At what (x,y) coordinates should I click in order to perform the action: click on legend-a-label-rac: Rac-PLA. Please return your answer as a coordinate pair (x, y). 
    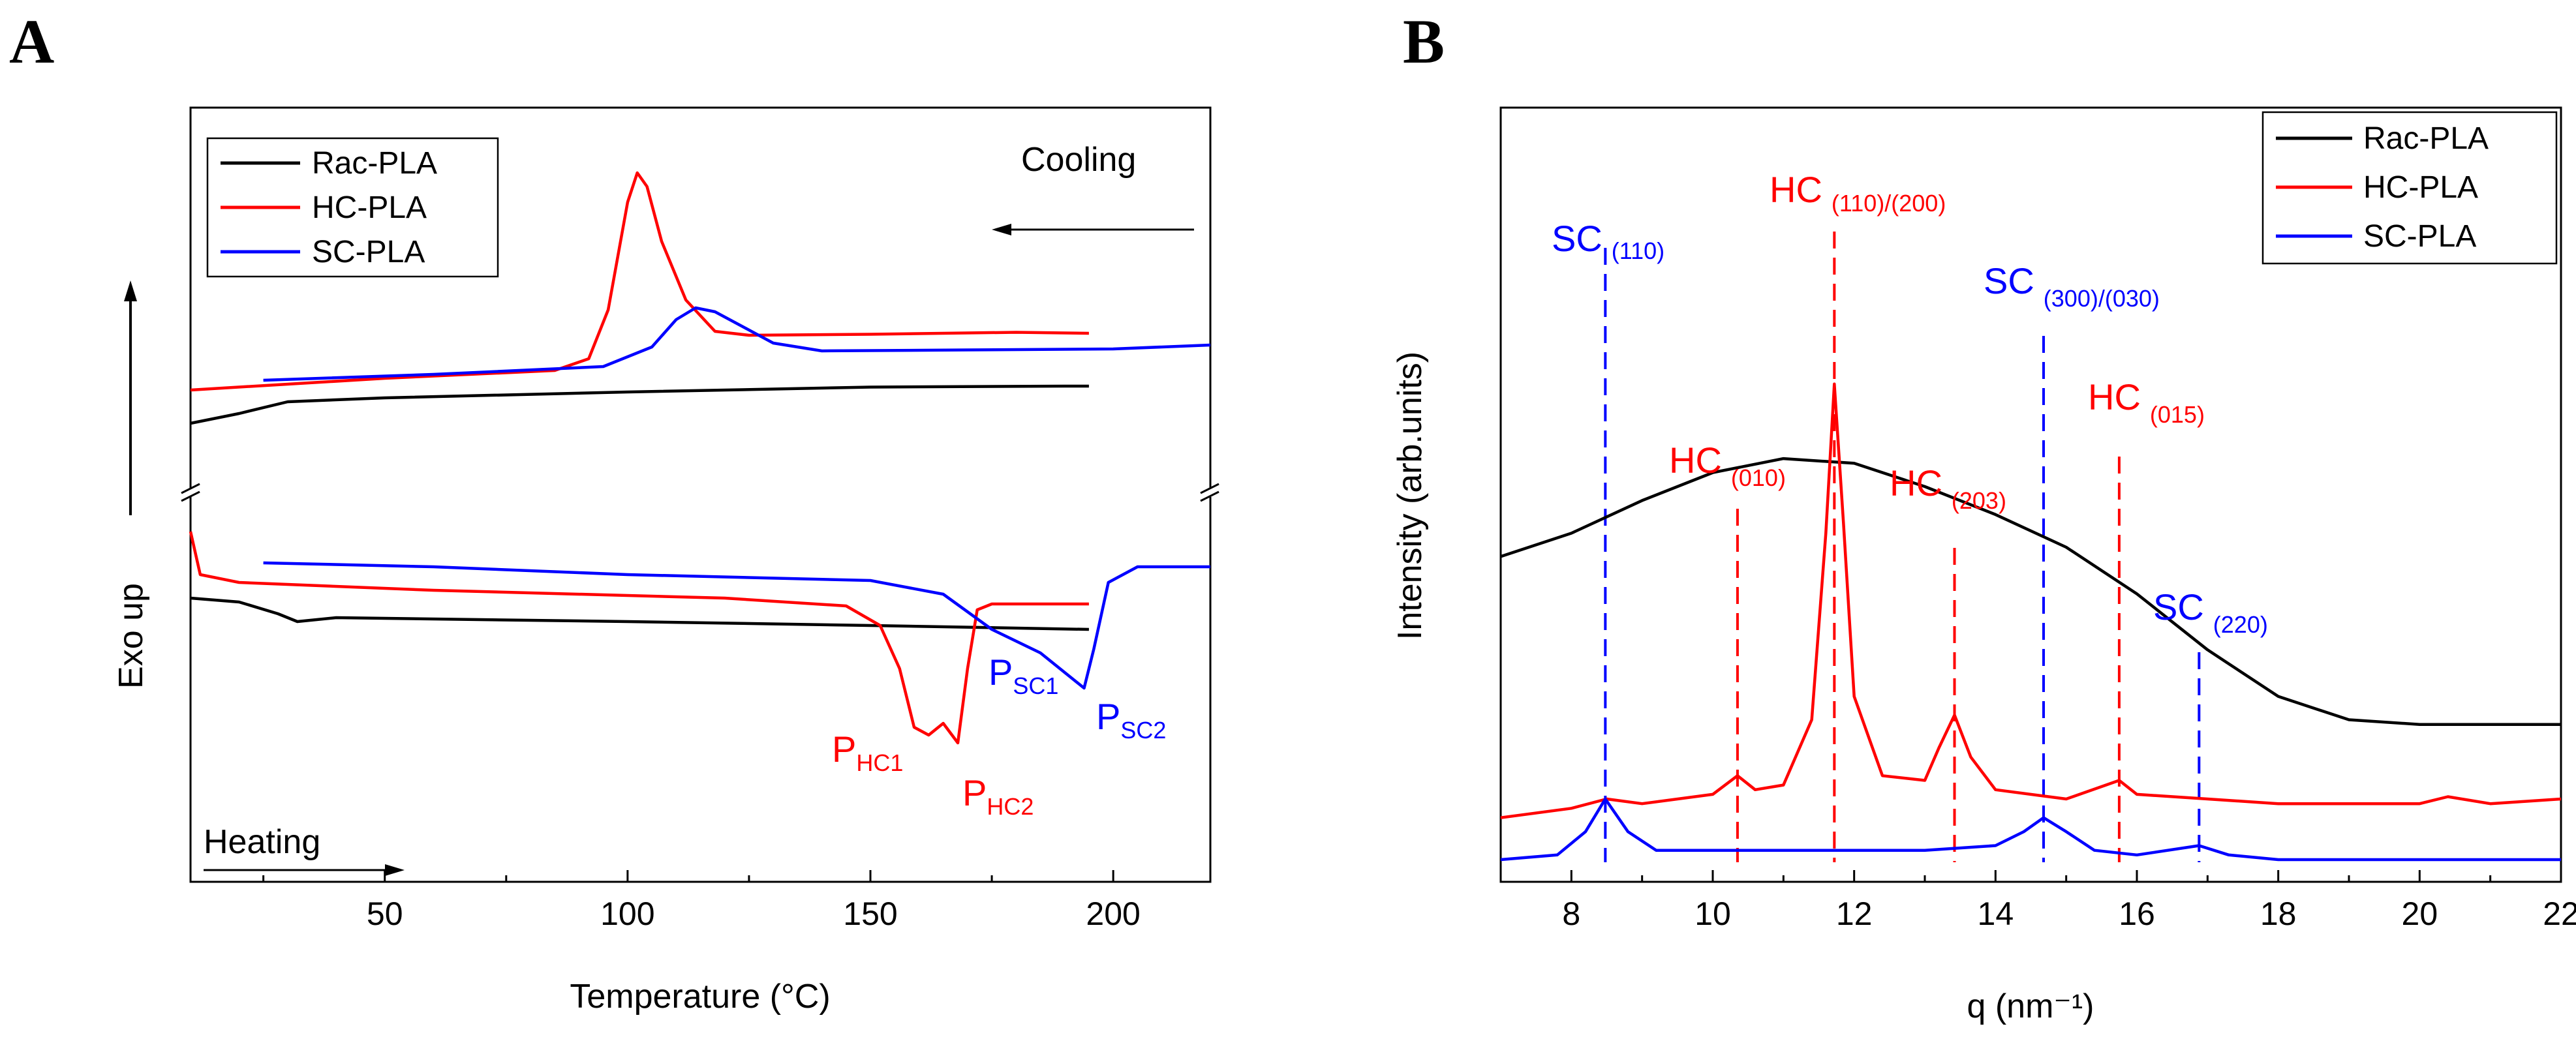
    Looking at the image, I should click on (374, 164).